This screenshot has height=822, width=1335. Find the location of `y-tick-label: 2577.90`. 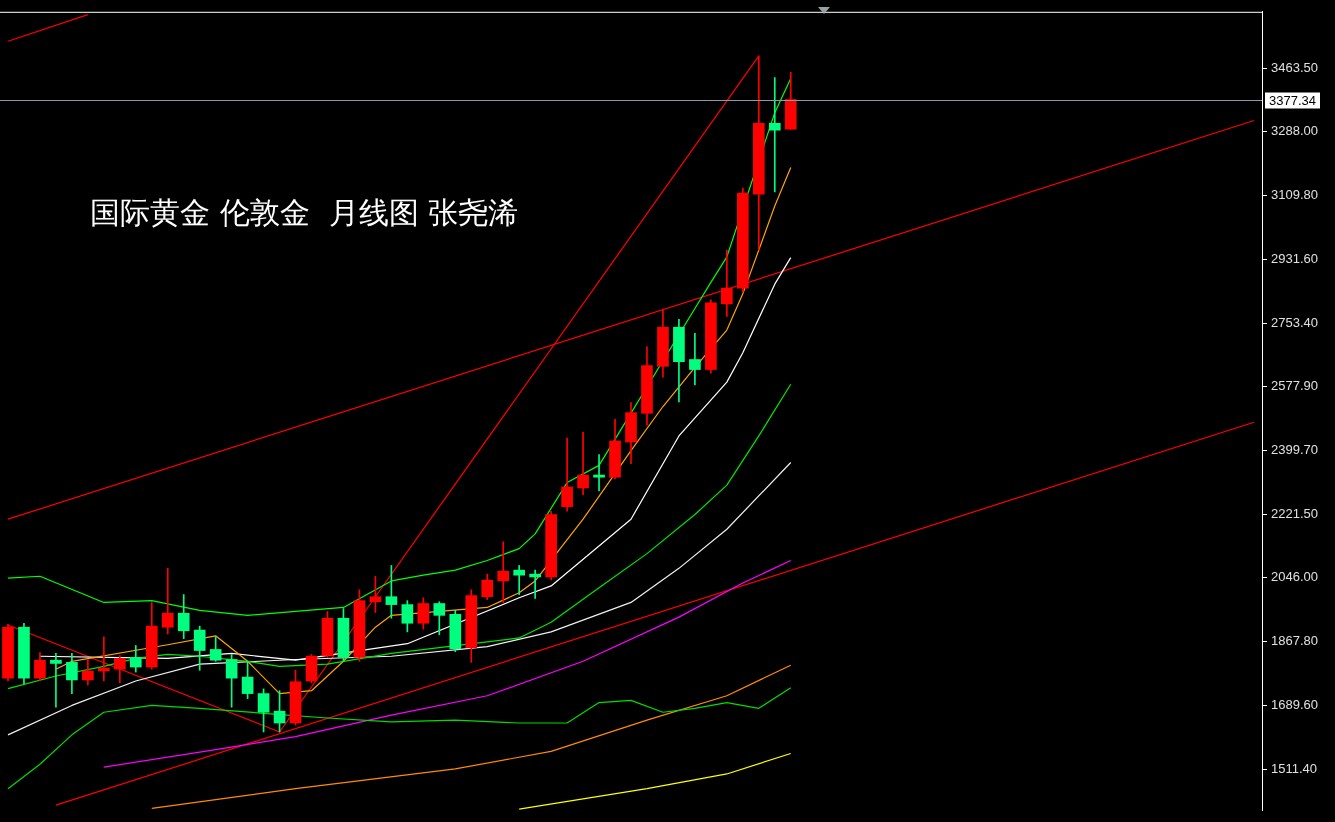

y-tick-label: 2577.90 is located at coordinates (1294, 386).